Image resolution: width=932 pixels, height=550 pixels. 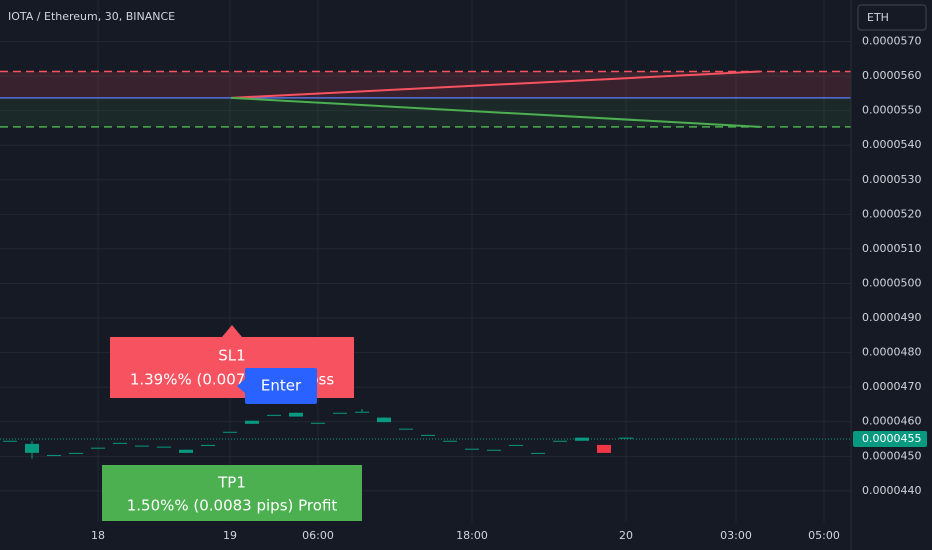 I want to click on target-title: TP1, so click(x=231, y=483).